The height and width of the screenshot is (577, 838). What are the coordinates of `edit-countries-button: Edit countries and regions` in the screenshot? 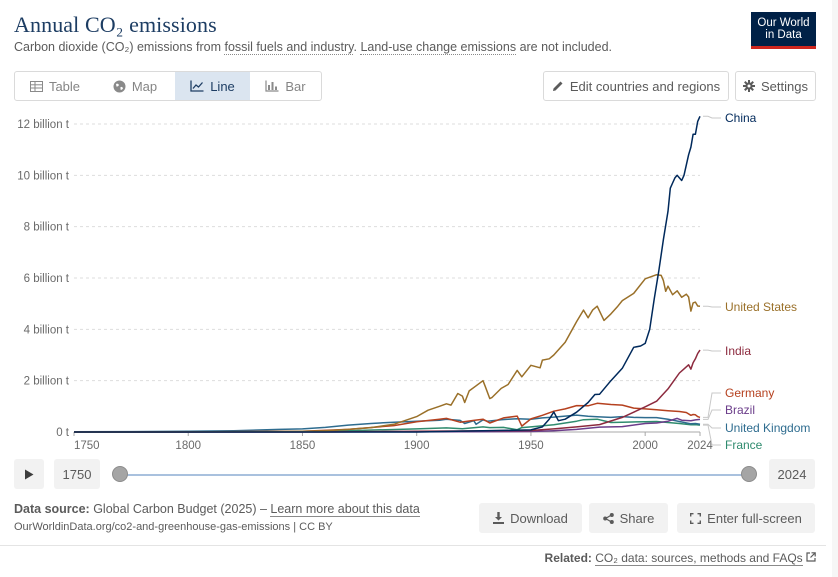 It's located at (636, 86).